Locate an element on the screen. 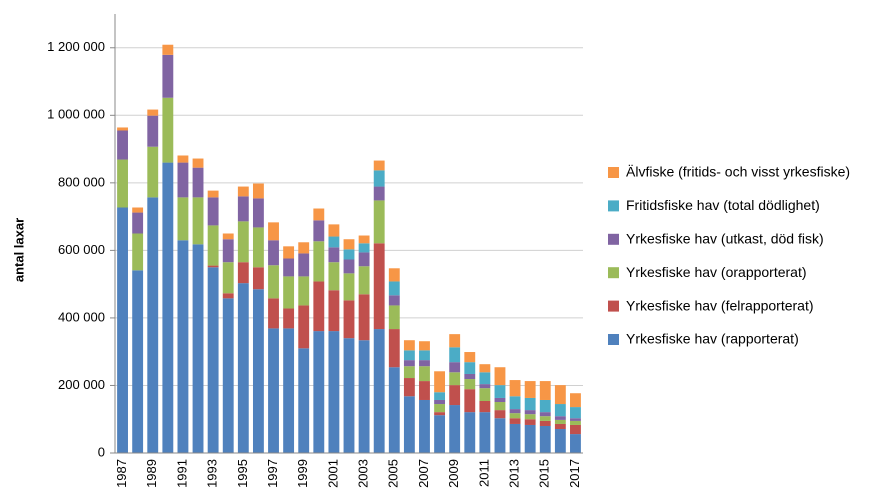  x-tick-label: 2009 is located at coordinates (453, 473).